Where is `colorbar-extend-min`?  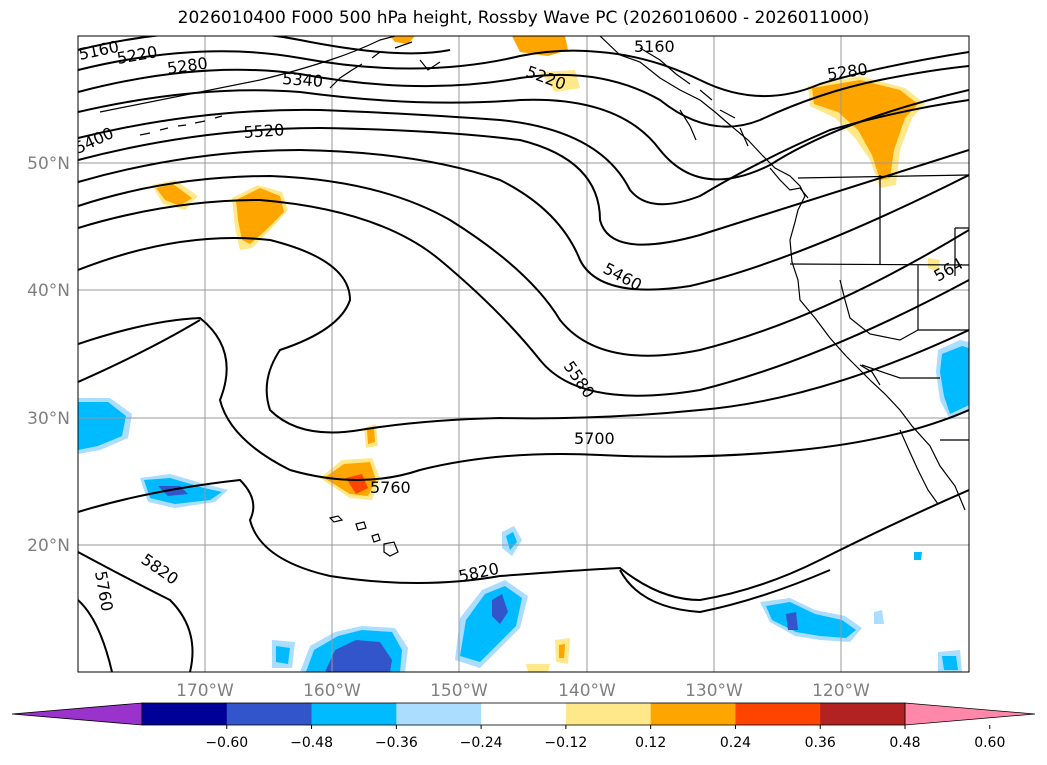
colorbar-extend-min is located at coordinates (77, 714).